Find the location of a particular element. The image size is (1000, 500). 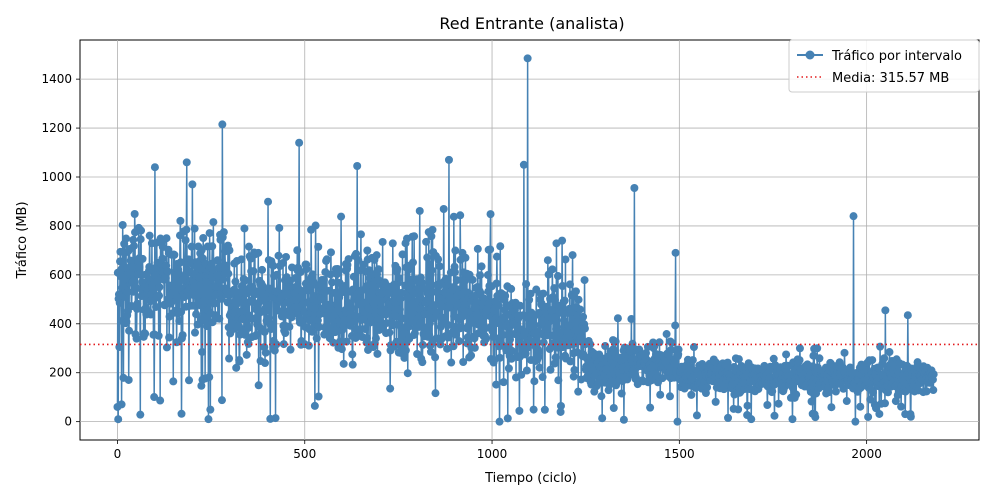

y-tick-label: 600 is located at coordinates (60, 275).